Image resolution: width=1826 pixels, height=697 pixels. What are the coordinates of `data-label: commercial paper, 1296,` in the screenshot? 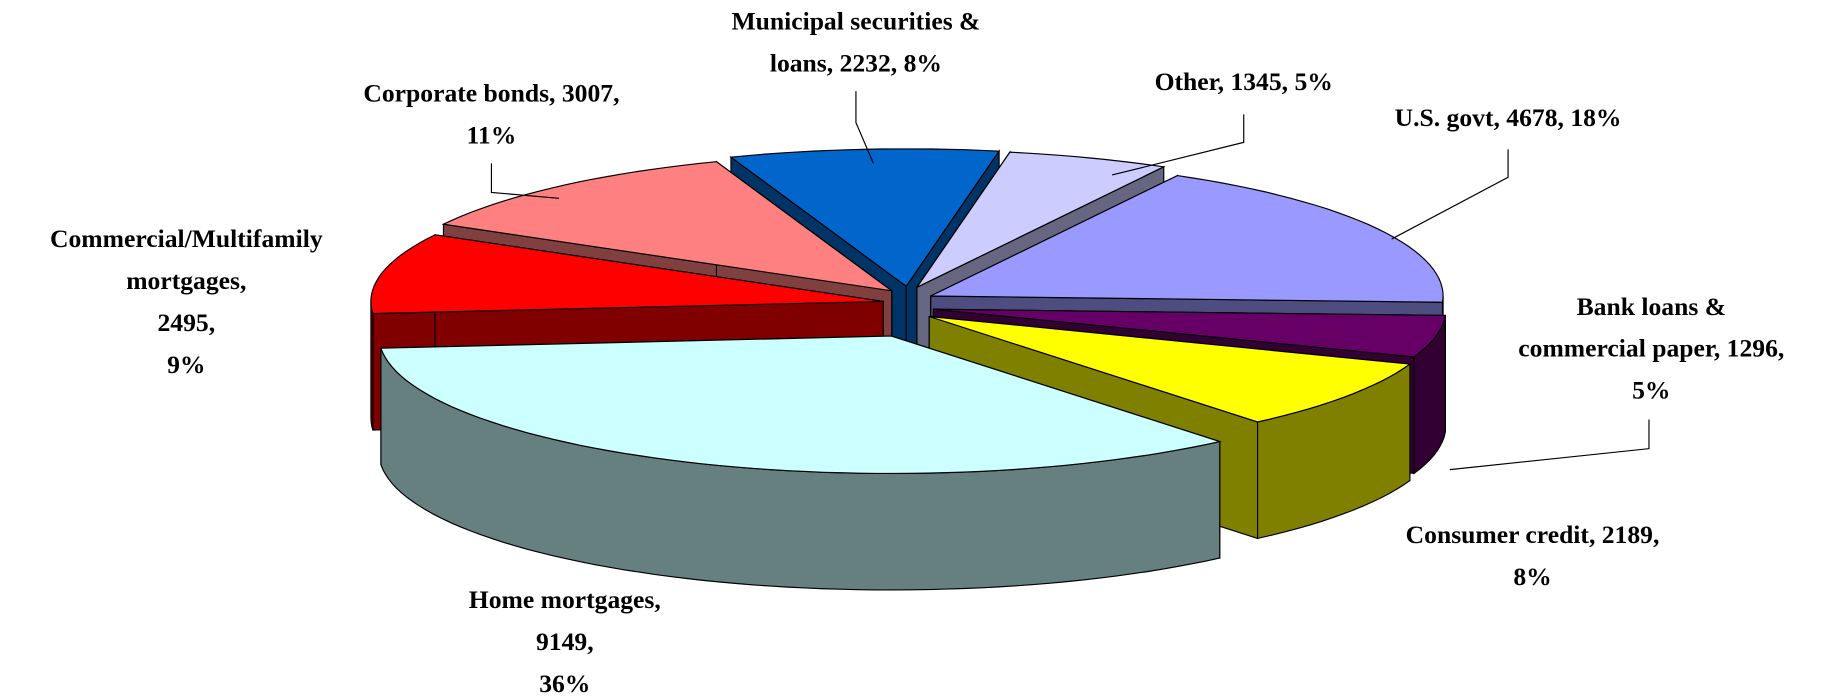 It's located at (1651, 348).